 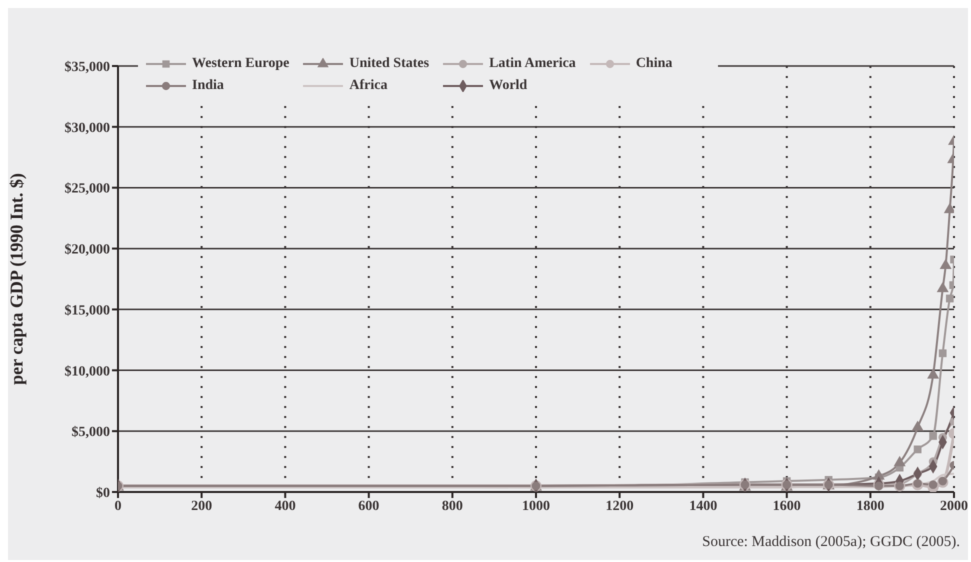 What do you see at coordinates (620, 506) in the screenshot?
I see `x-tick-label: 1200` at bounding box center [620, 506].